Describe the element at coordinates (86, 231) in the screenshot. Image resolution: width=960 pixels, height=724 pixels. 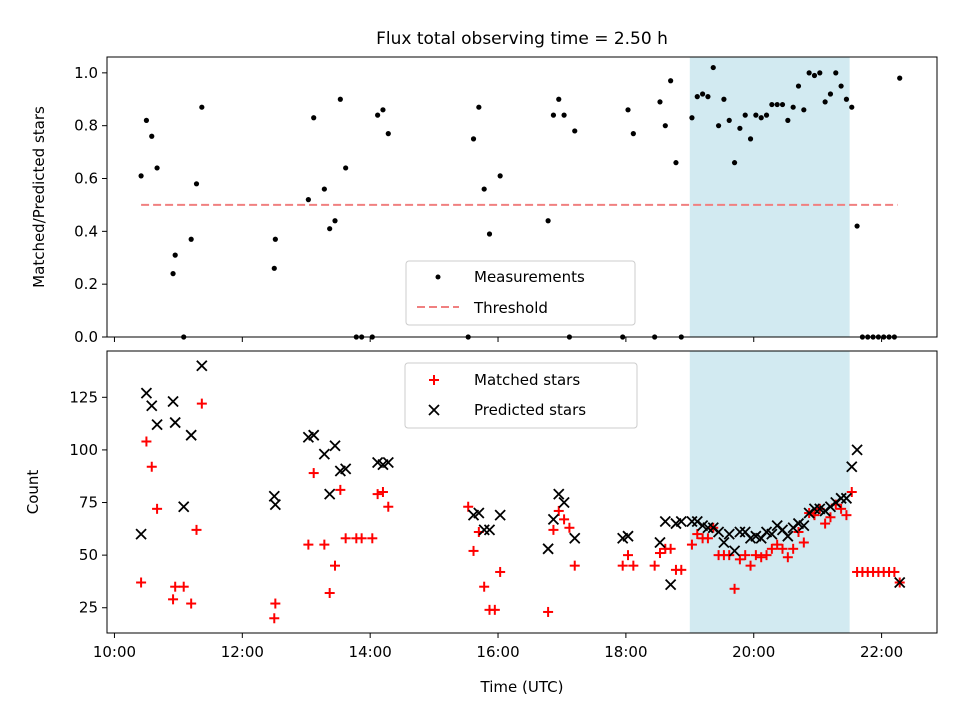
I see `top-y-tick-label: 0.4` at that location.